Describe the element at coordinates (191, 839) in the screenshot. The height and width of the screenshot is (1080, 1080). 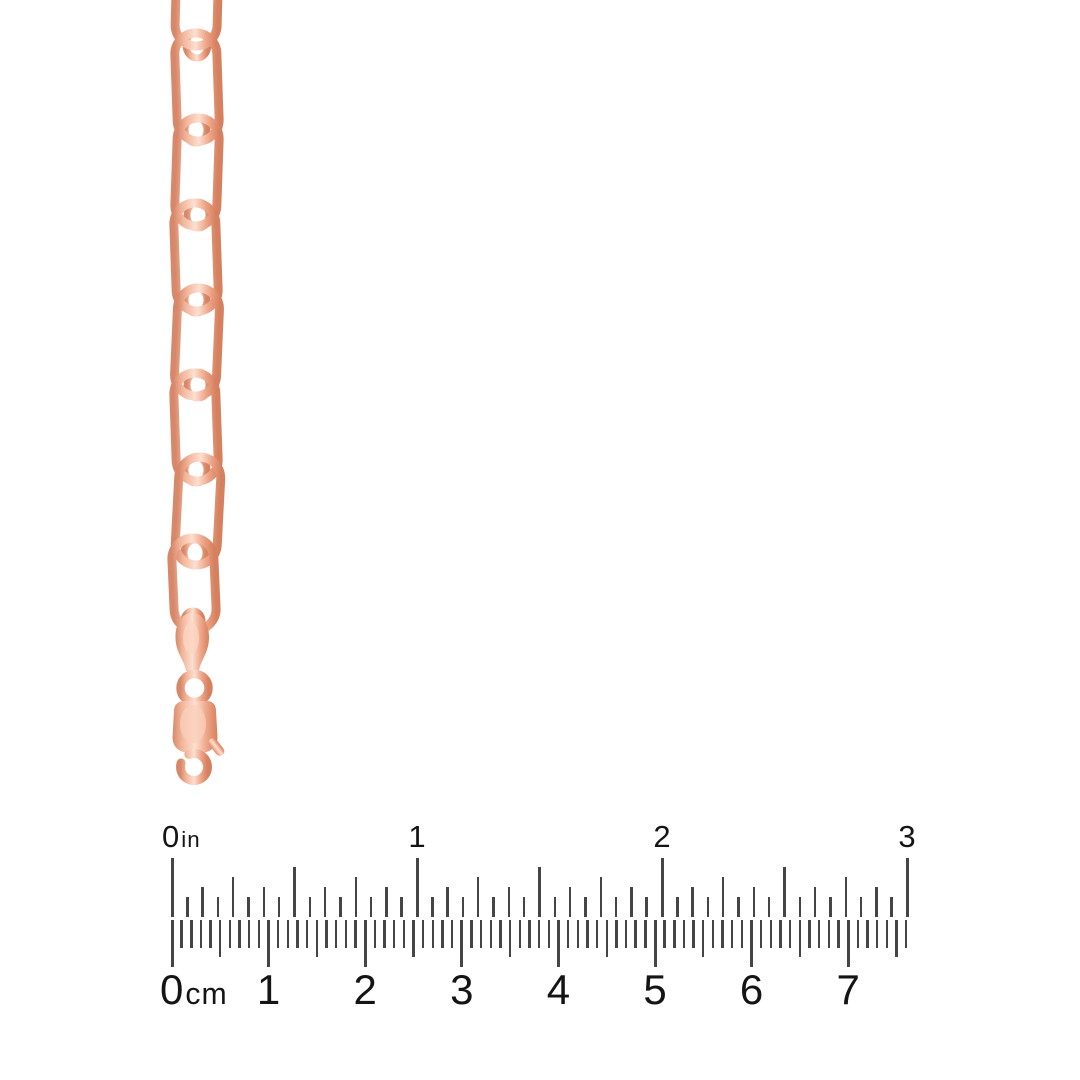
I see `ruler-inch-unit-label: in` at that location.